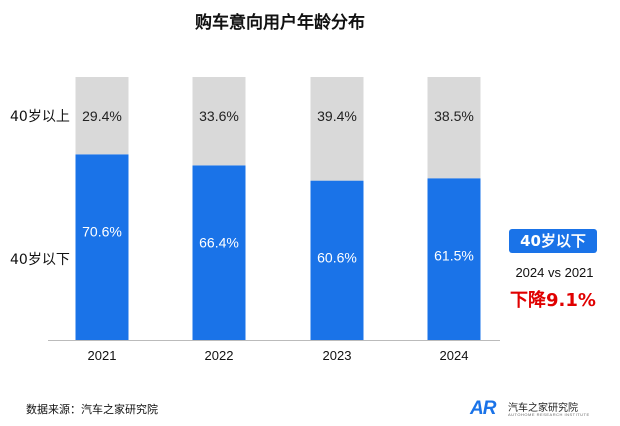 This screenshot has width=620, height=426. I want to click on x-tick-label-2023: 2023, so click(337, 355).